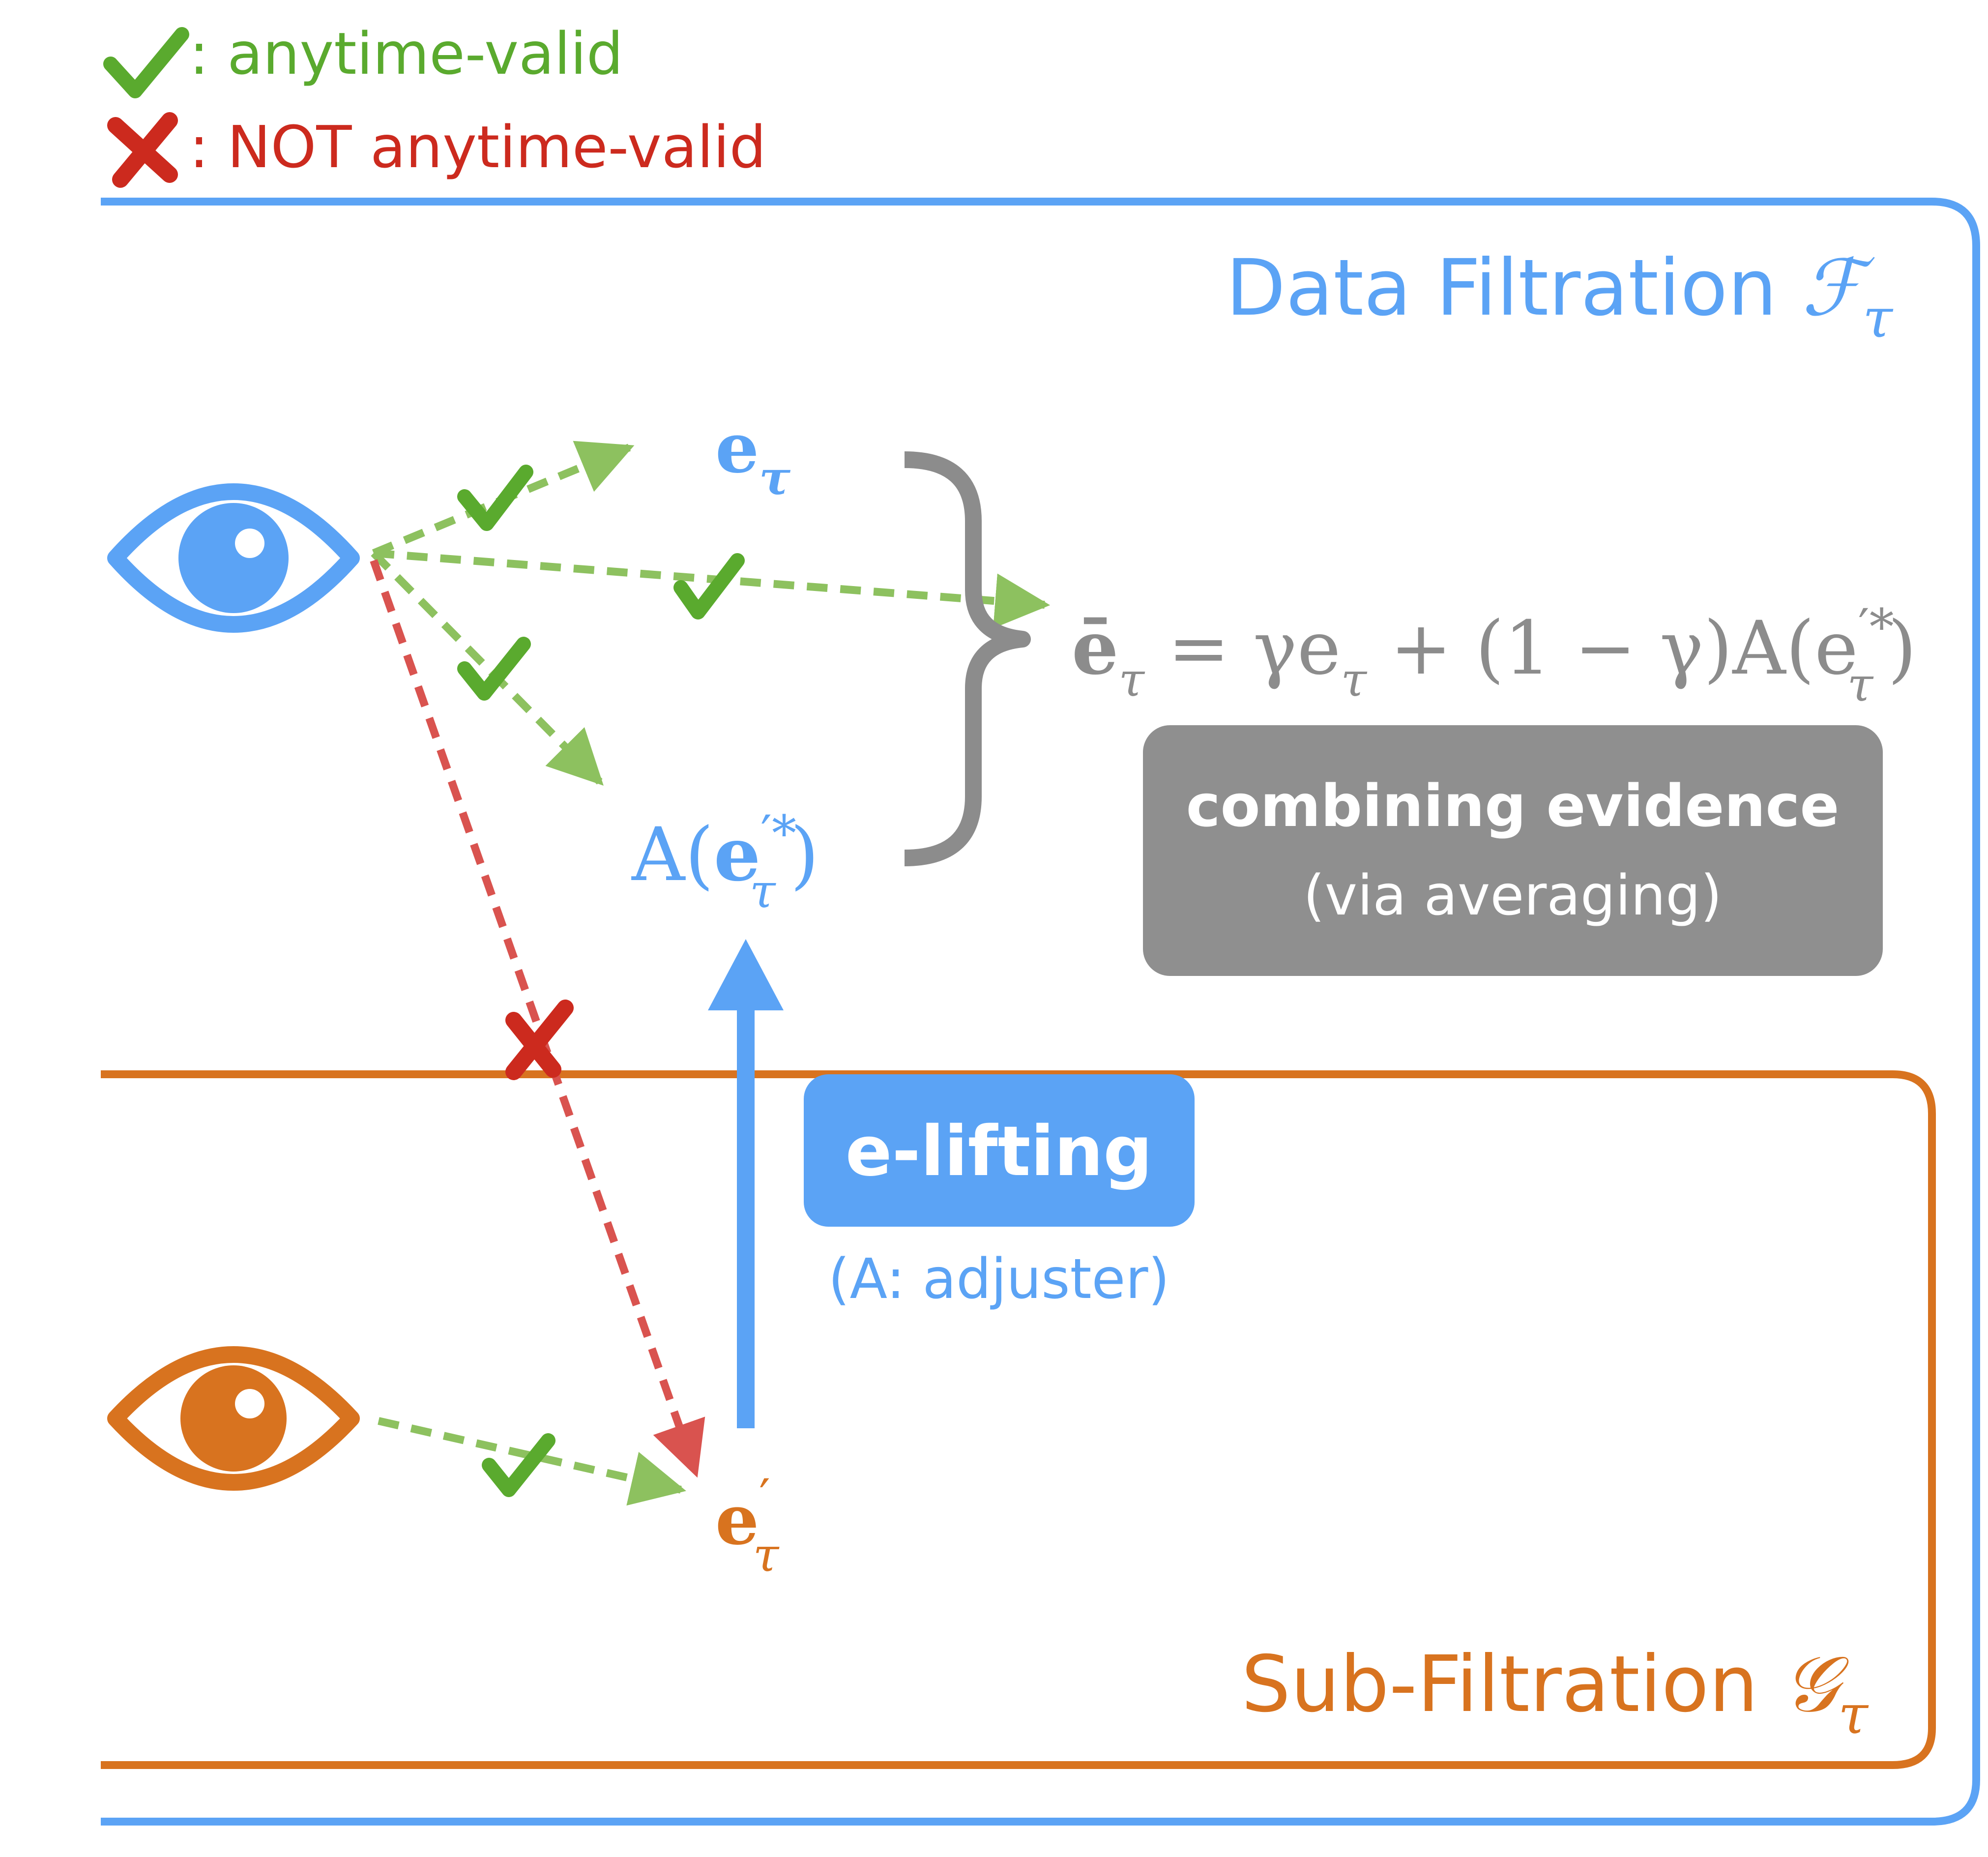 The width and height of the screenshot is (1988, 1857). What do you see at coordinates (747, 1525) in the screenshot?
I see `node-e-prime: e′ τ` at bounding box center [747, 1525].